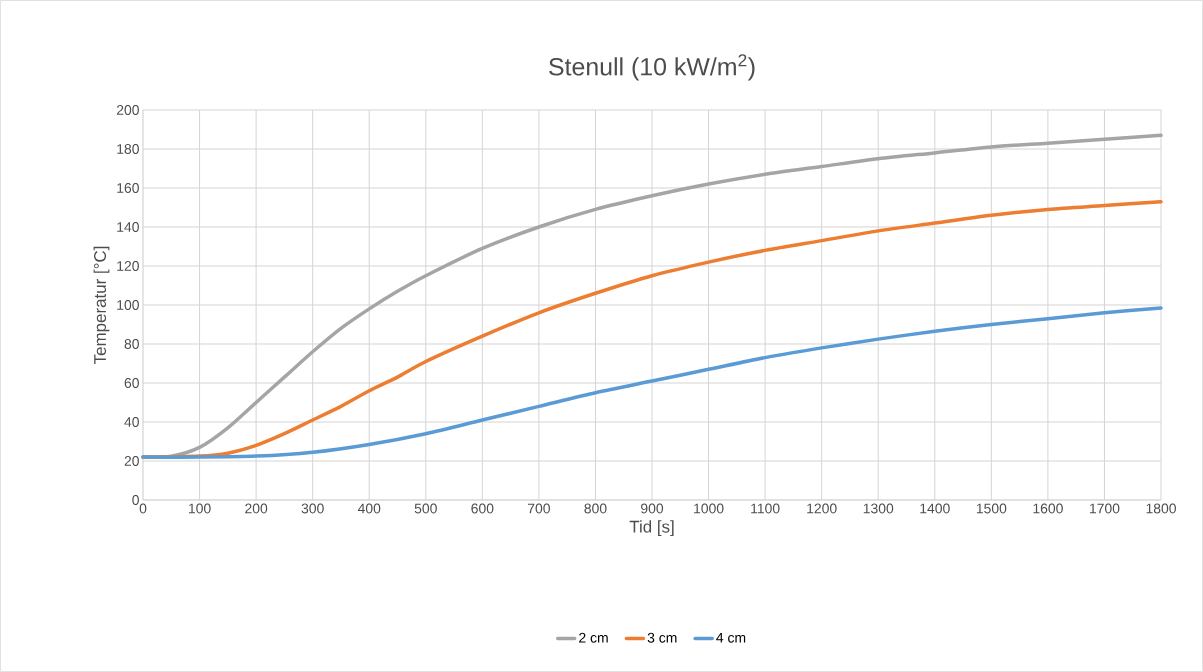 The height and width of the screenshot is (672, 1203). What do you see at coordinates (135, 500) in the screenshot?
I see `y-tick-label: 0` at bounding box center [135, 500].